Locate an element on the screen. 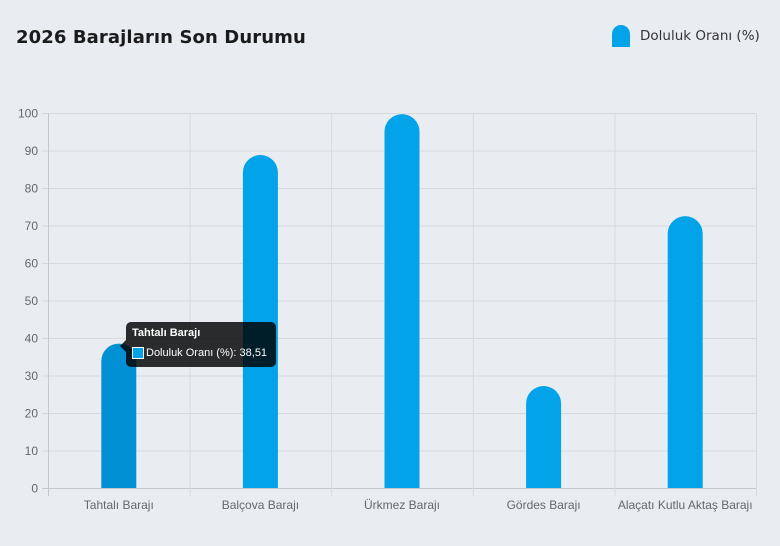  y-tick-label: 60 is located at coordinates (32, 264).